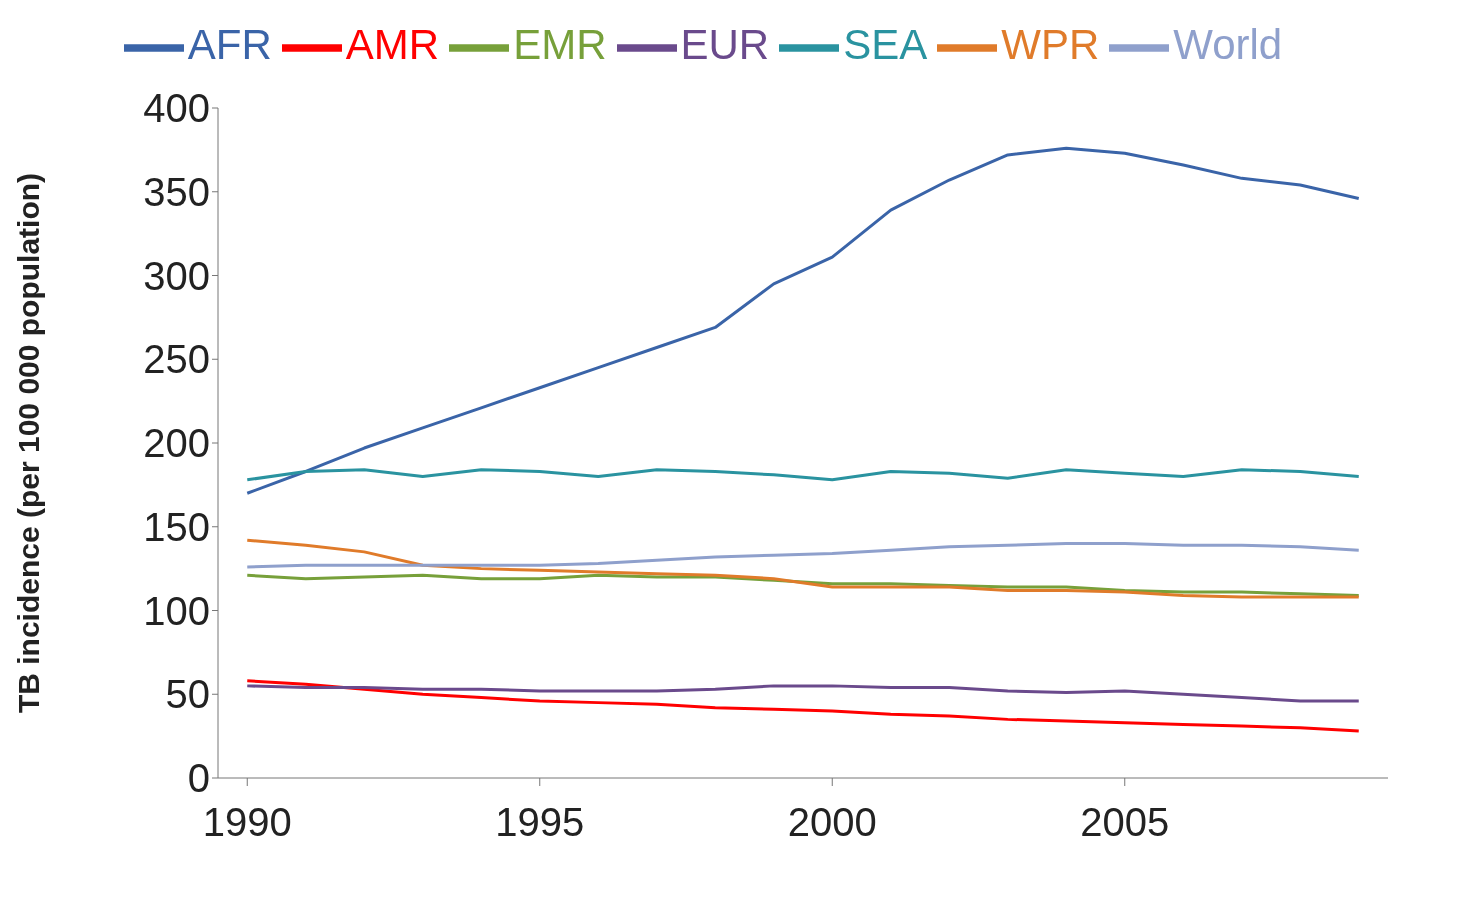 This screenshot has width=1461, height=922. What do you see at coordinates (1125, 822) in the screenshot?
I see `x-tick-label: 2005` at bounding box center [1125, 822].